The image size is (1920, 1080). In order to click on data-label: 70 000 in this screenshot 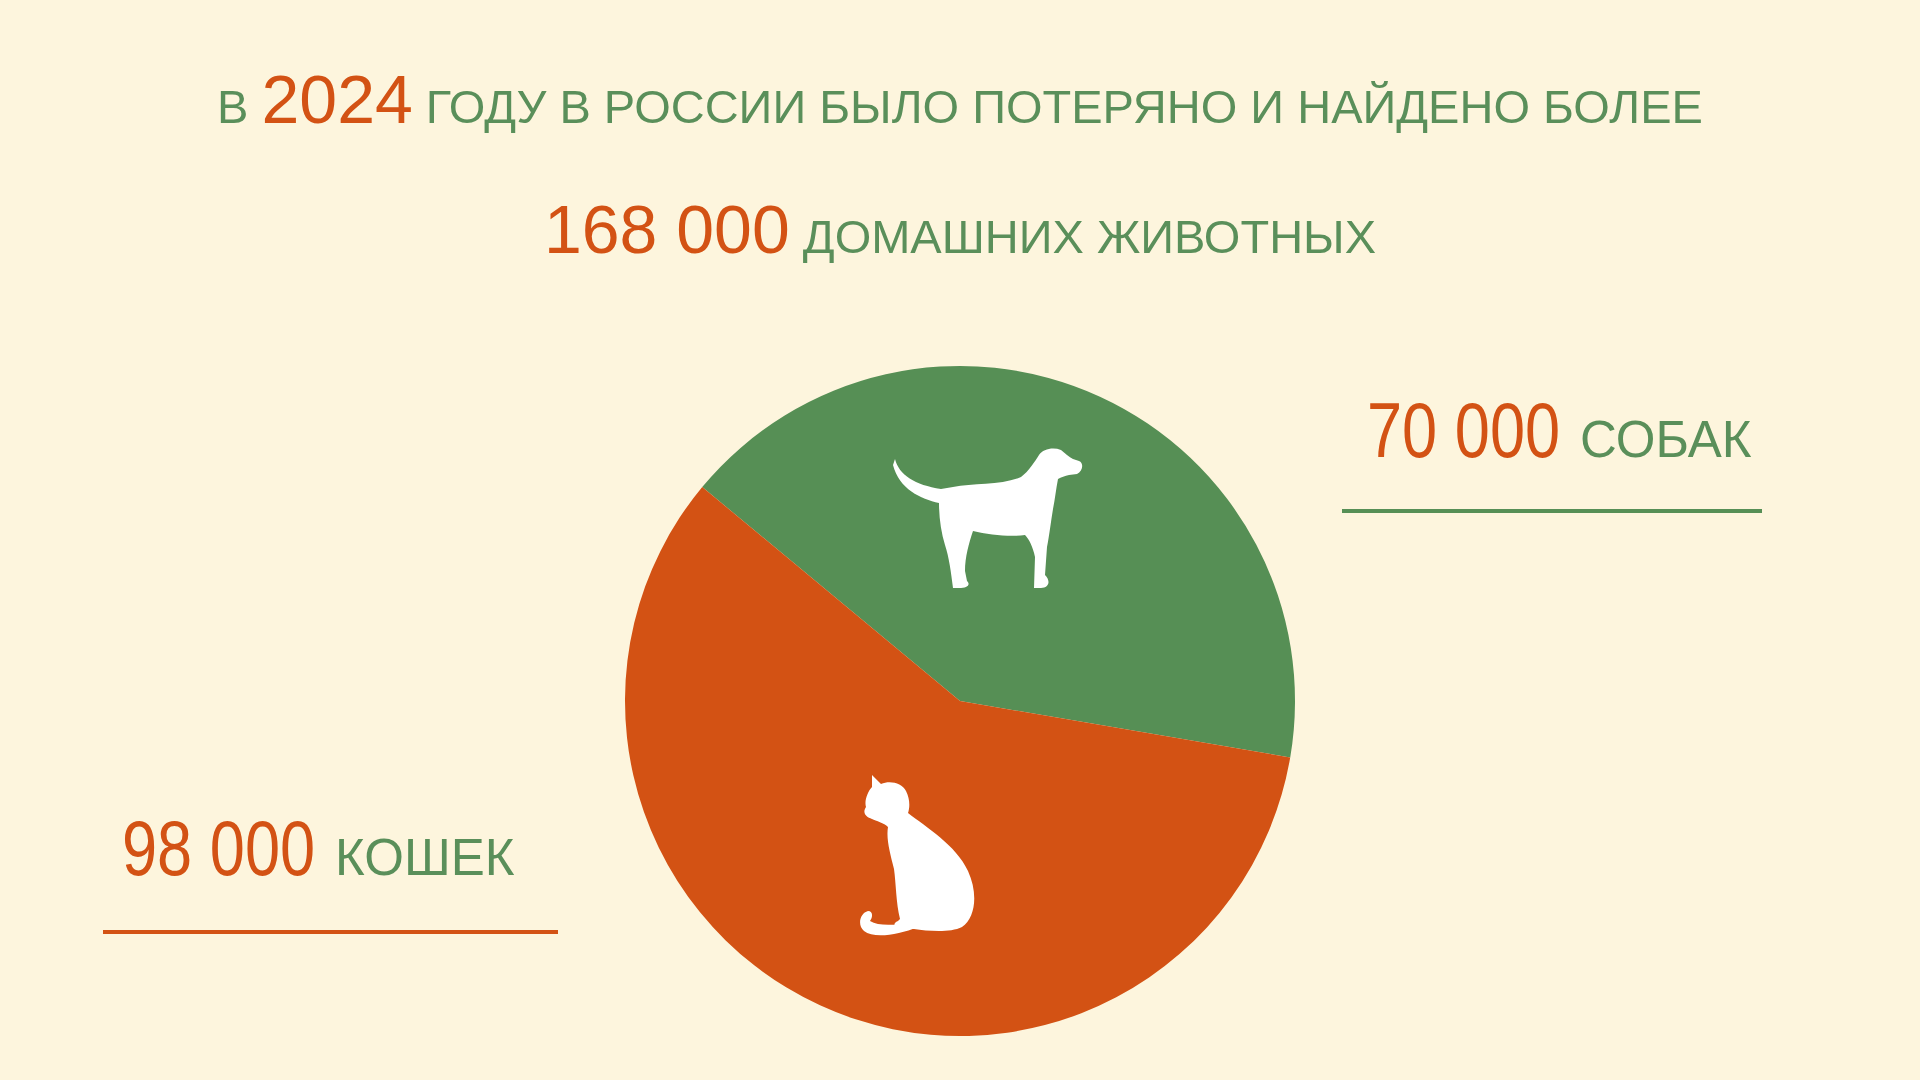, I will do `click(1464, 430)`.